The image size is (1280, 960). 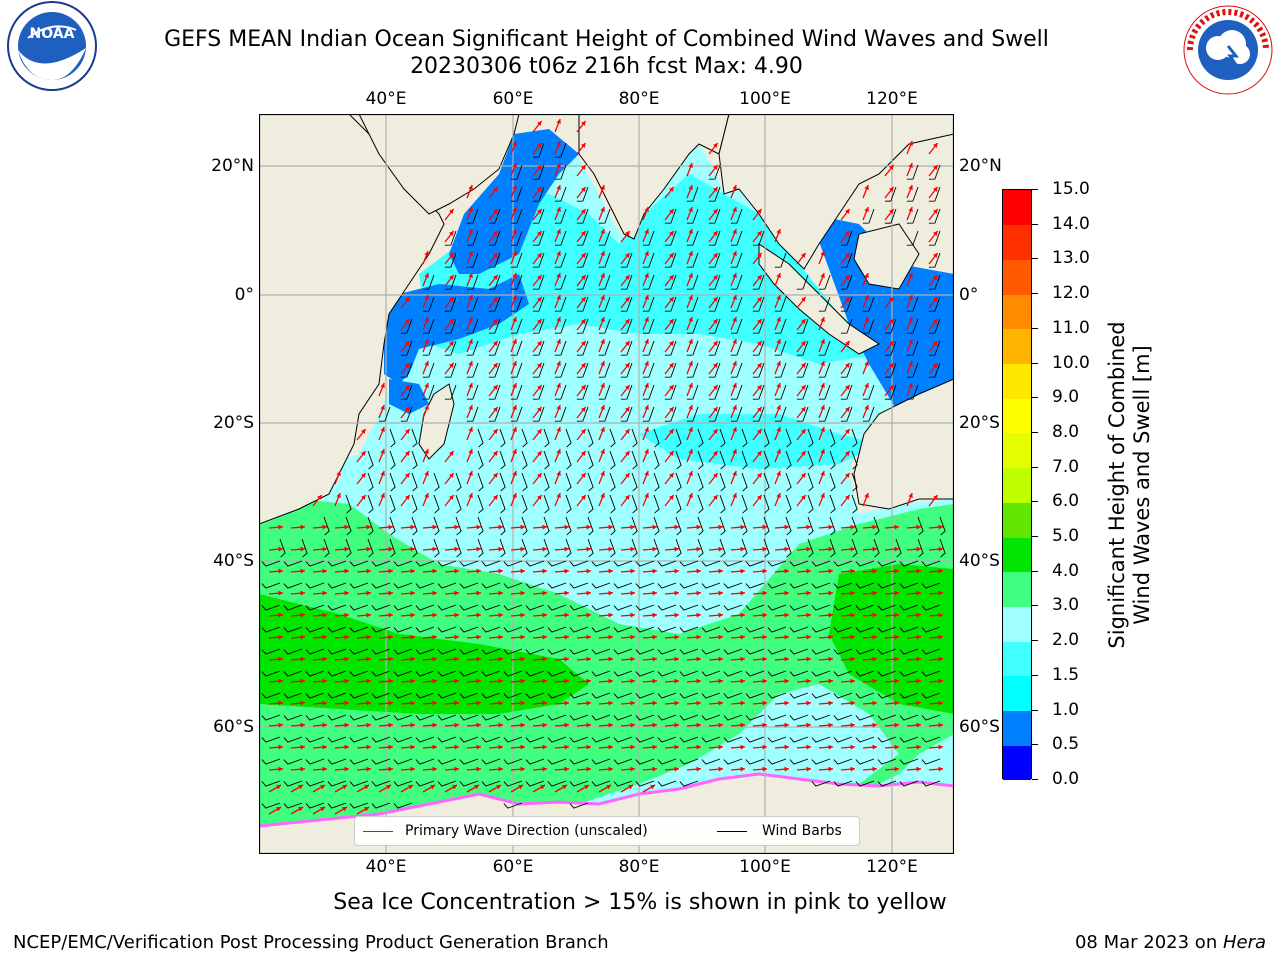 I want to click on lon-label-bottom-80e: 80°E, so click(x=639, y=867).